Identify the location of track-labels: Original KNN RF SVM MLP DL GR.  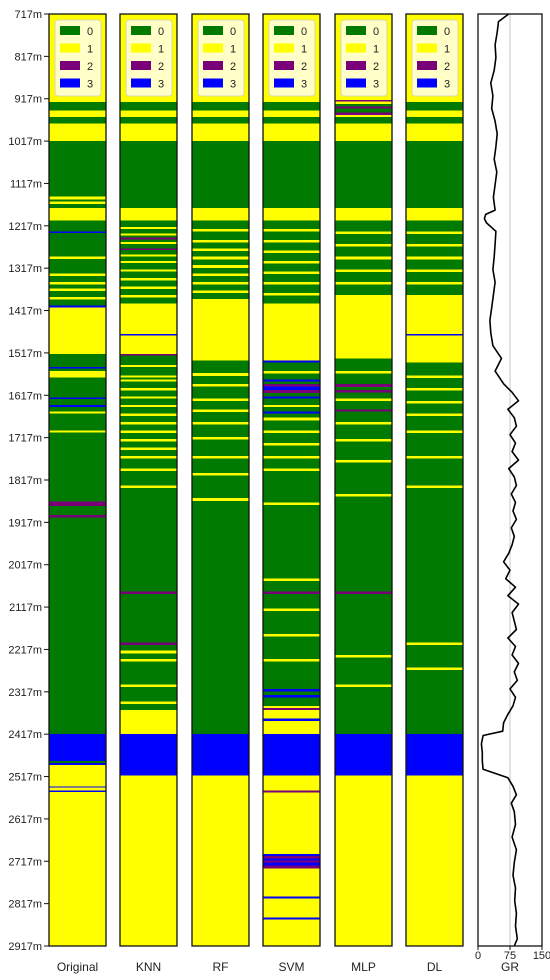
(288, 967).